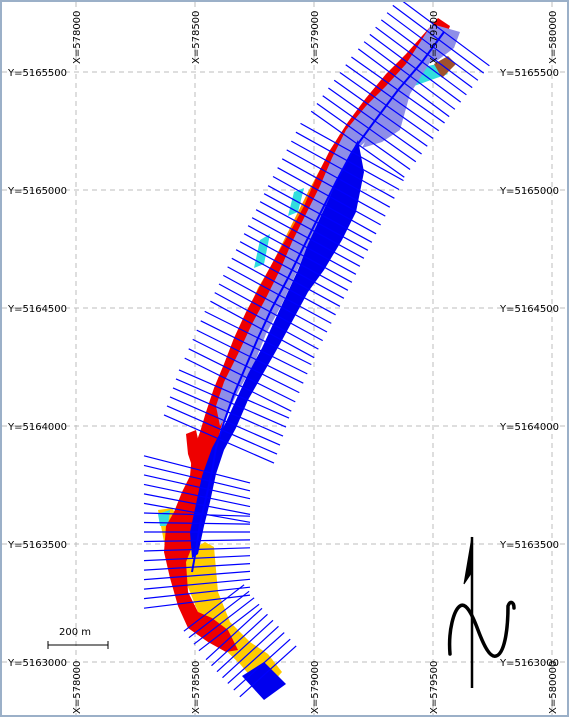 Image resolution: width=569 pixels, height=717 pixels. I want to click on x-label-bottom: X=578000, so click(77, 687).